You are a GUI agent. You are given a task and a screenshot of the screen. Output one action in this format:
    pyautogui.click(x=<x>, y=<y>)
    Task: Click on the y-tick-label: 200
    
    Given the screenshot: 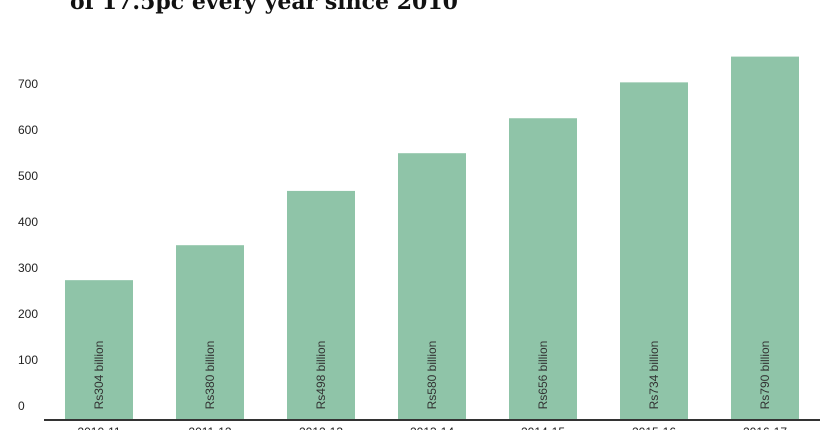 What is the action you would take?
    pyautogui.click(x=28, y=314)
    